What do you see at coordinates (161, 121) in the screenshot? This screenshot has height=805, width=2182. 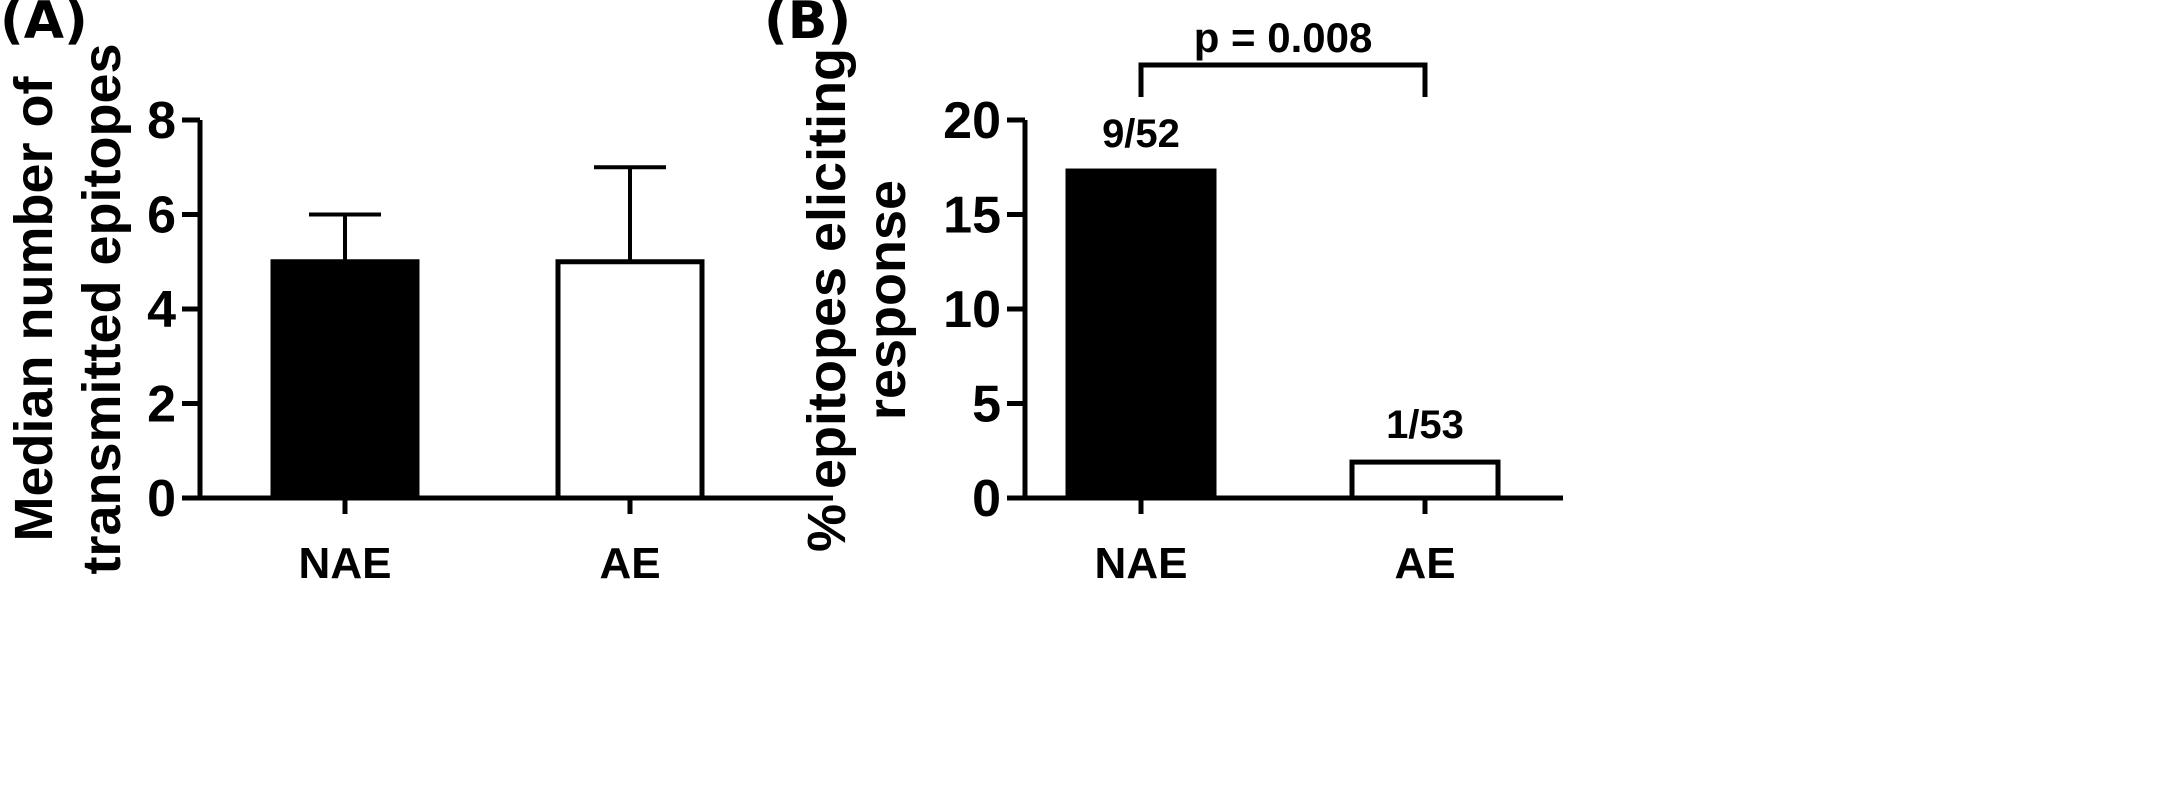 I see `y-tick-label: 8` at bounding box center [161, 121].